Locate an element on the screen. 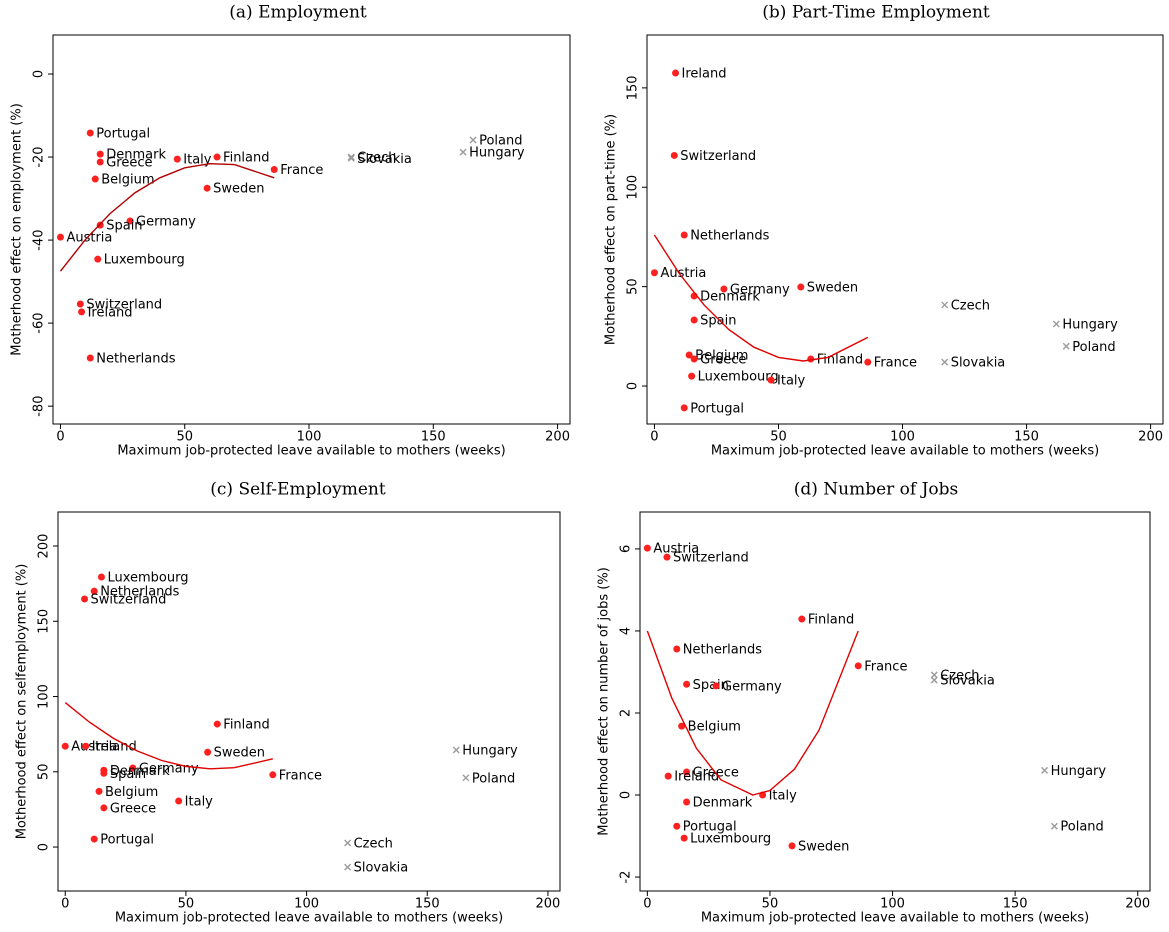 The height and width of the screenshot is (932, 1169). point-label: Germany is located at coordinates (752, 686).